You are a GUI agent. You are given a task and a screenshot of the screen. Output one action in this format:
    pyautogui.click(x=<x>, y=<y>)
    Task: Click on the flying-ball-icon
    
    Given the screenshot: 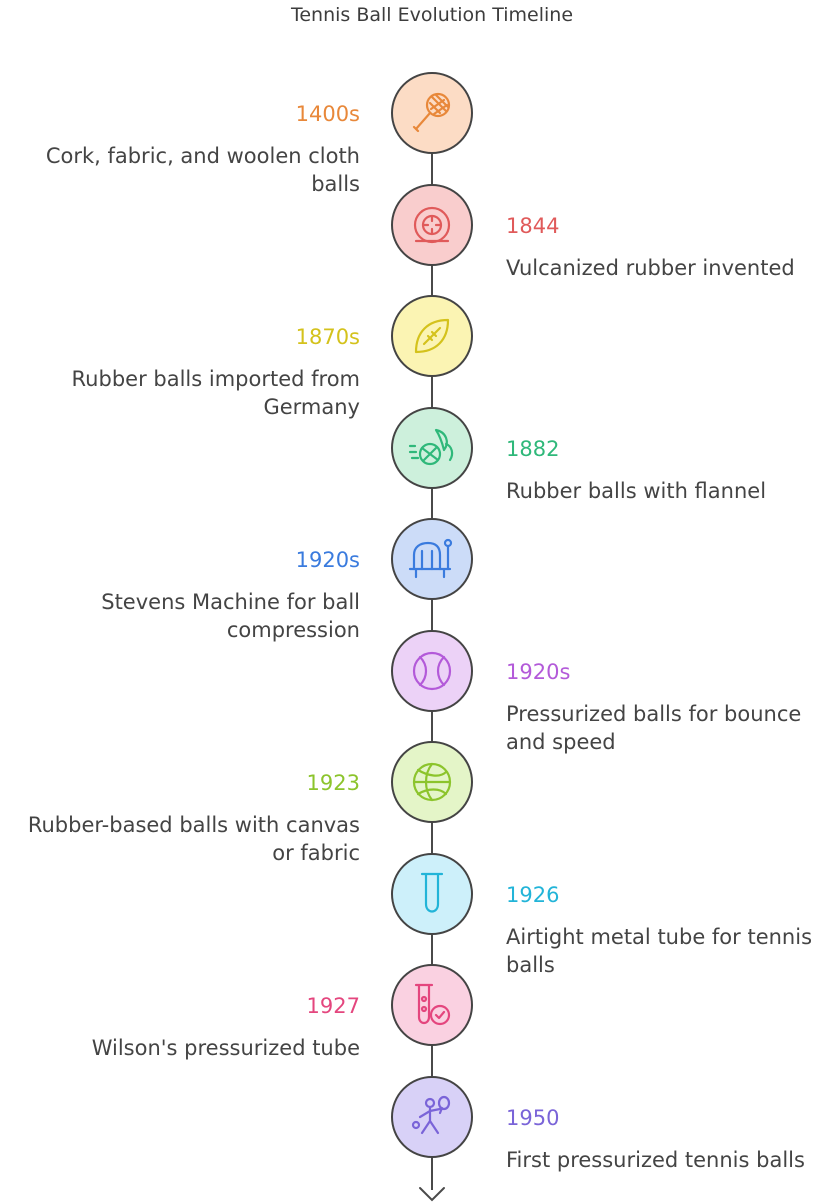 What is the action you would take?
    pyautogui.click(x=431, y=446)
    